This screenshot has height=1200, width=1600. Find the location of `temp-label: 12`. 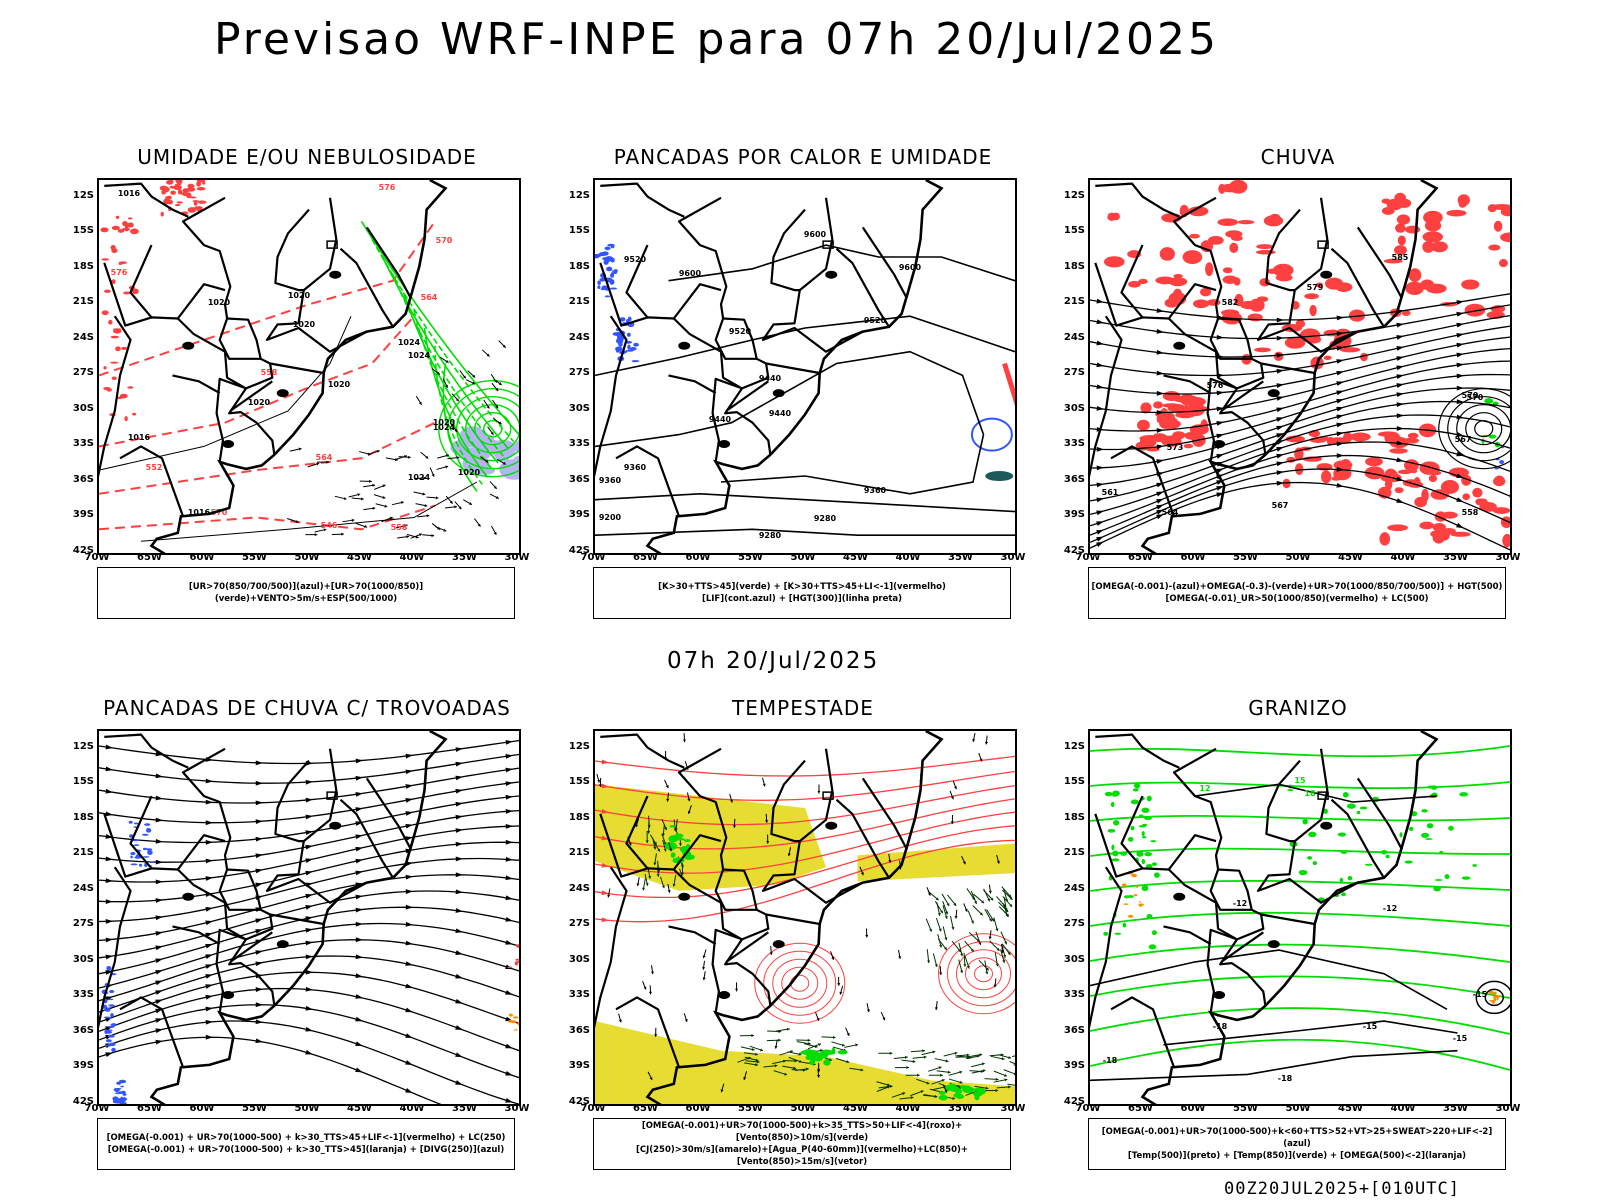

temp-label: 12 is located at coordinates (1204, 788).